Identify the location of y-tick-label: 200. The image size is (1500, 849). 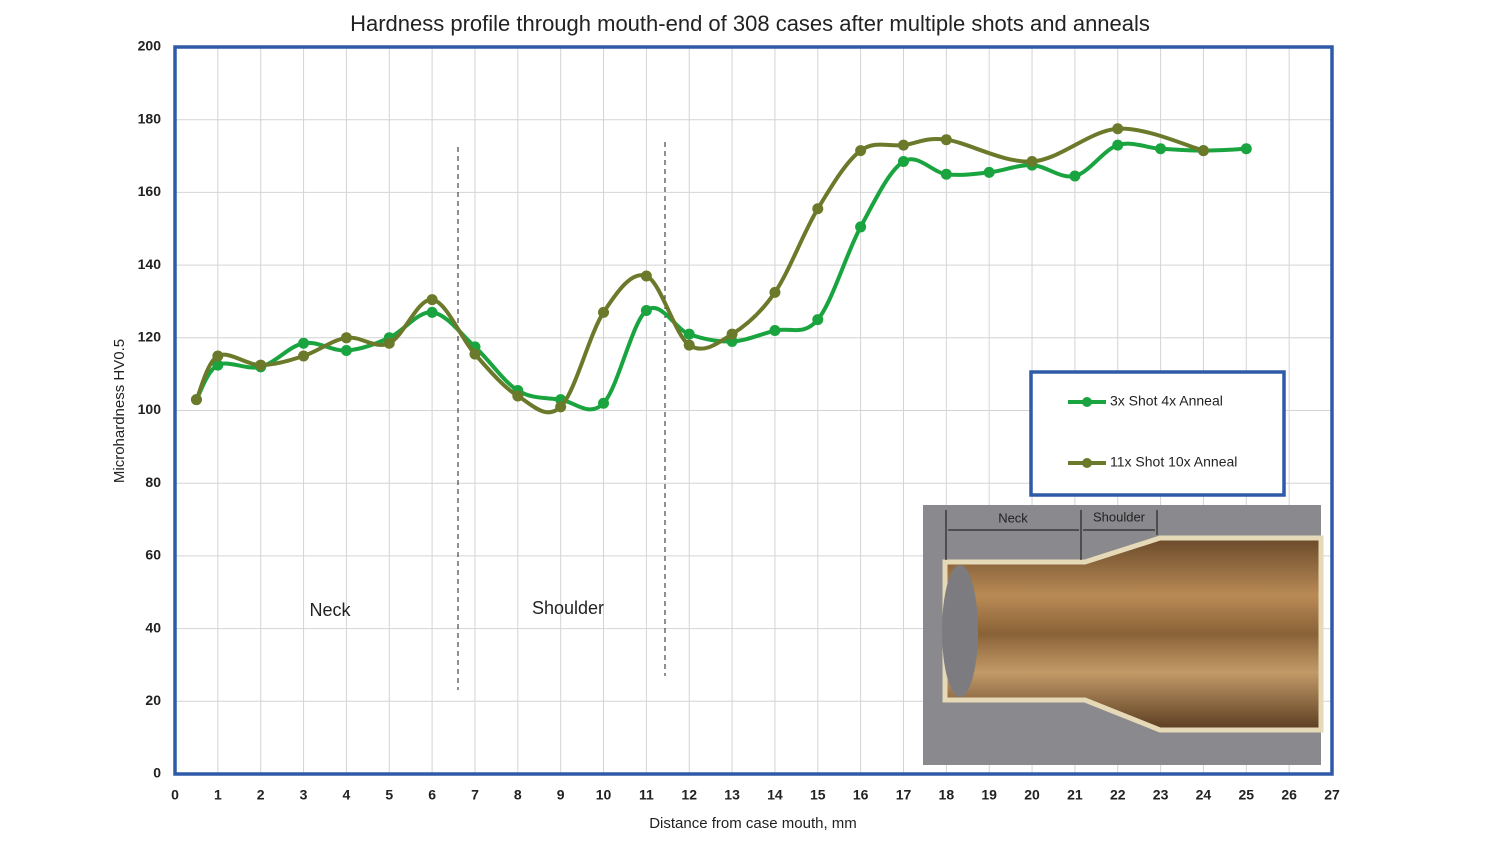
(150, 46).